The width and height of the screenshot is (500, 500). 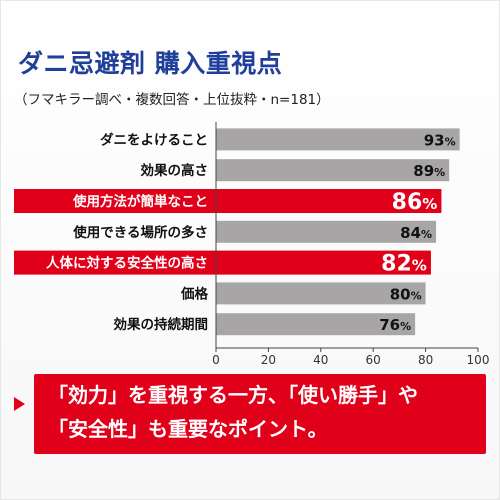 I want to click on category-label: 使用できる場所の多さ, so click(x=140, y=232).